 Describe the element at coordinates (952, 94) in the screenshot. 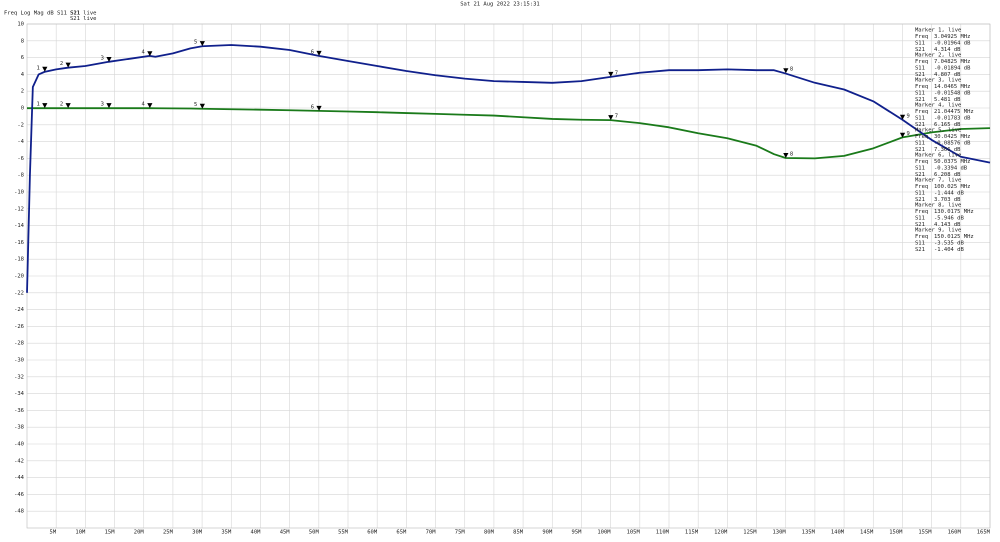

I see `marker-field-value: -0.01548 dB` at that location.